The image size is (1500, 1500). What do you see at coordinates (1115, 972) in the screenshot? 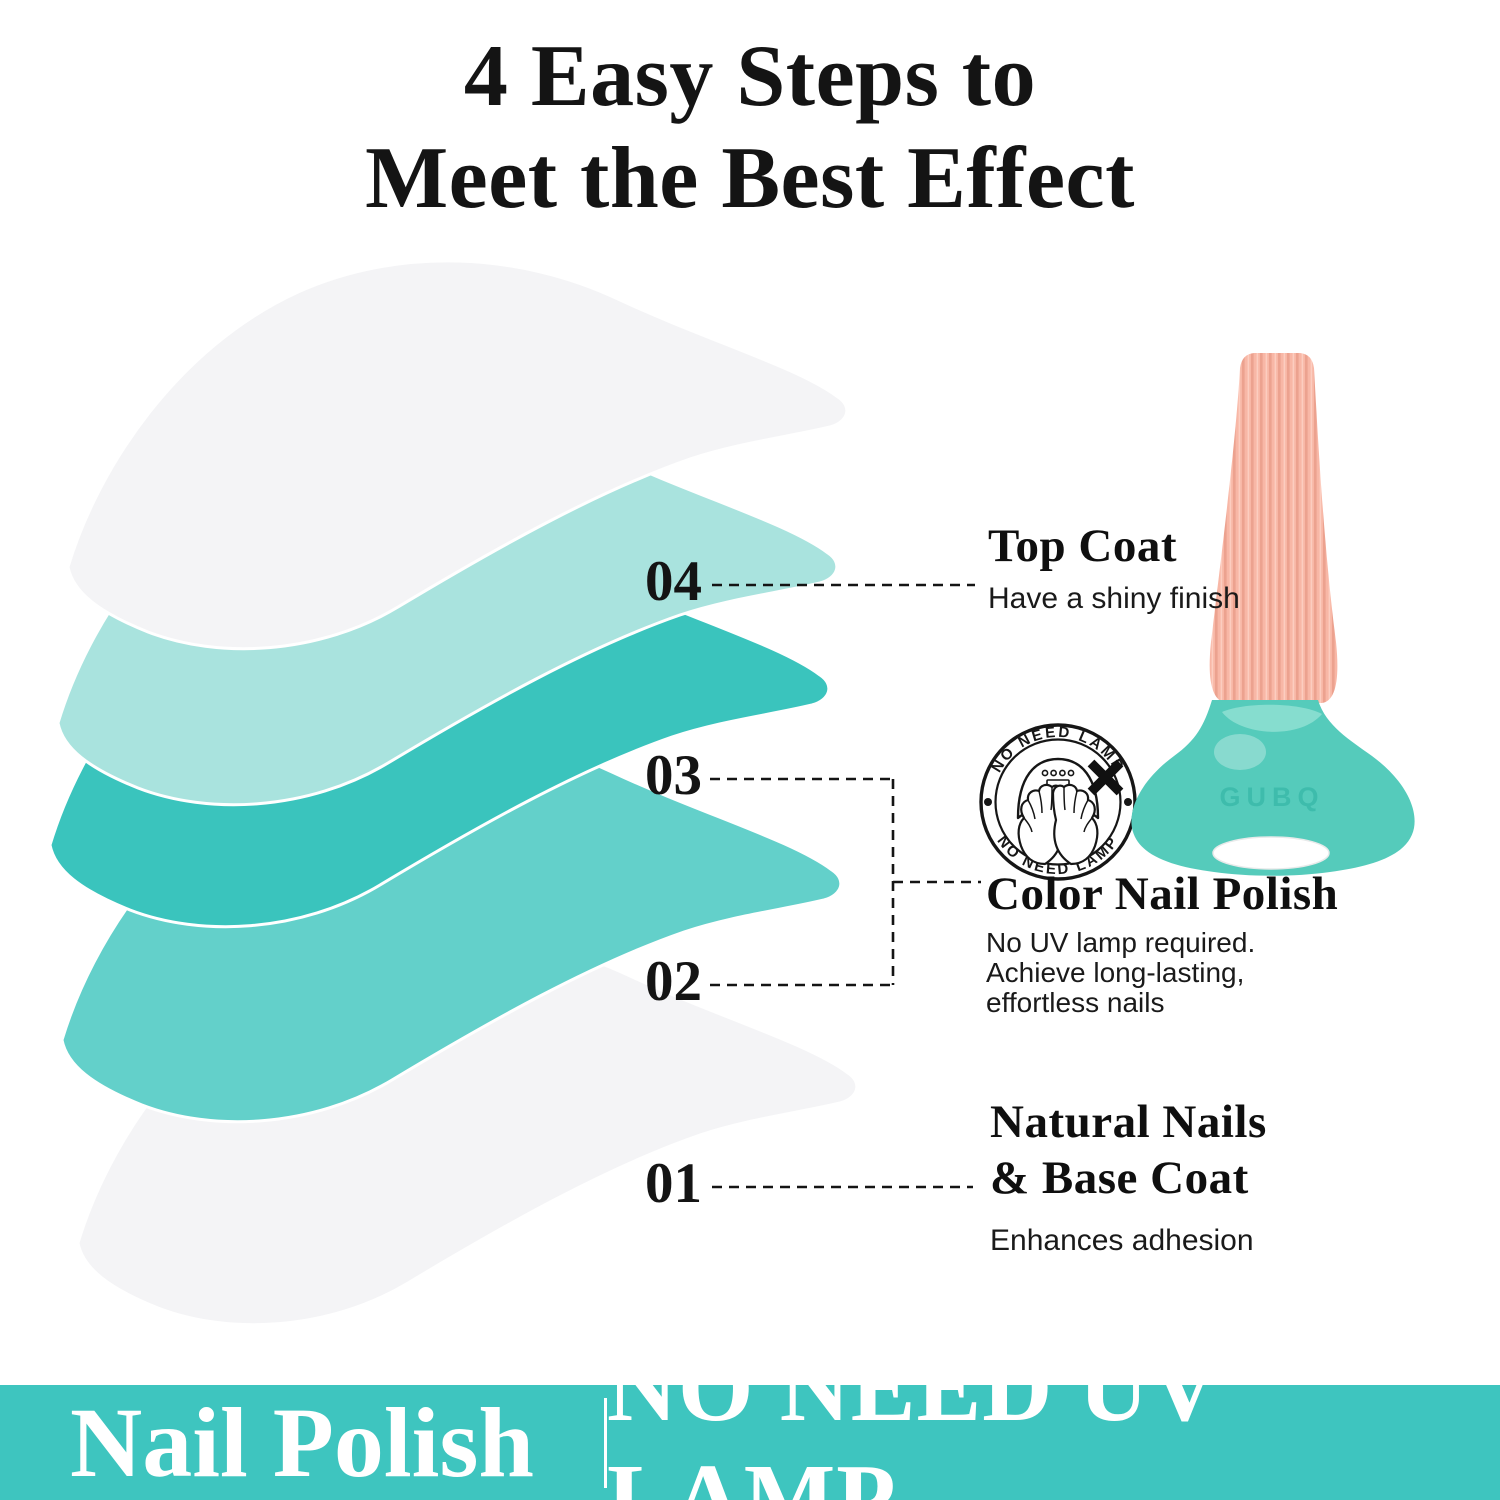
I see `color-polish-desc-line2: Achieve long-lasting,` at bounding box center [1115, 972].